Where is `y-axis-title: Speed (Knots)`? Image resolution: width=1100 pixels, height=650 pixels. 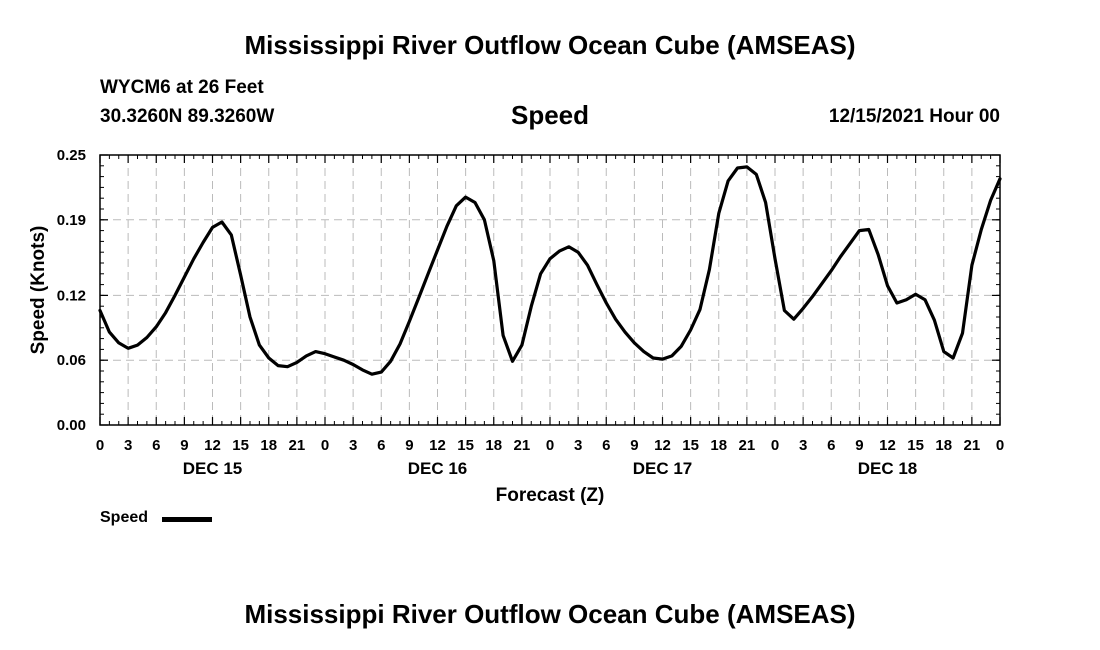 y-axis-title: Speed (Knots) is located at coordinates (38, 290).